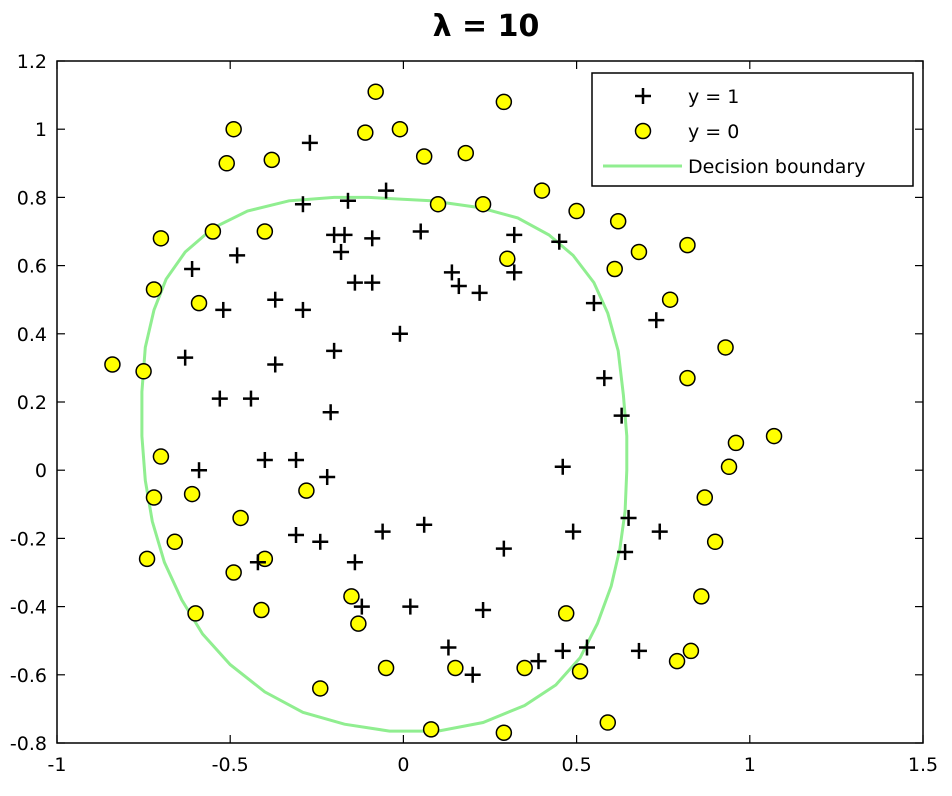  Describe the element at coordinates (776, 167) in the screenshot. I see `legend-label: Decision boundary` at that location.